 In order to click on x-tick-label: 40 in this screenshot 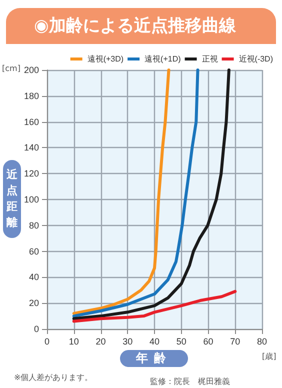, I will do `click(154, 341)`.